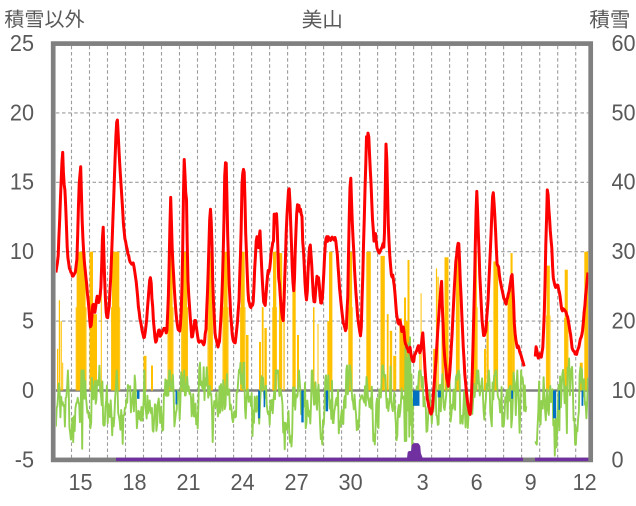  Describe the element at coordinates (28, 321) in the screenshot. I see `svg-text: 5` at that location.